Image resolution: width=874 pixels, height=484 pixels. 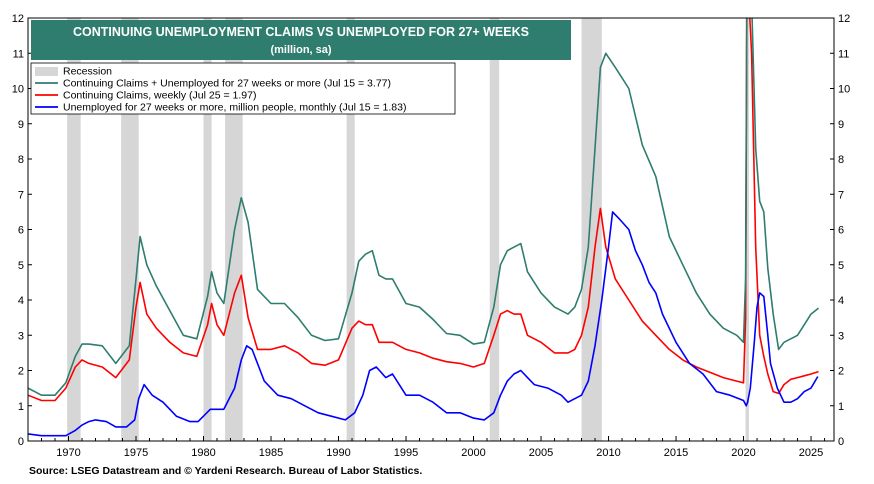 I want to click on legend-box, so click(x=243, y=88).